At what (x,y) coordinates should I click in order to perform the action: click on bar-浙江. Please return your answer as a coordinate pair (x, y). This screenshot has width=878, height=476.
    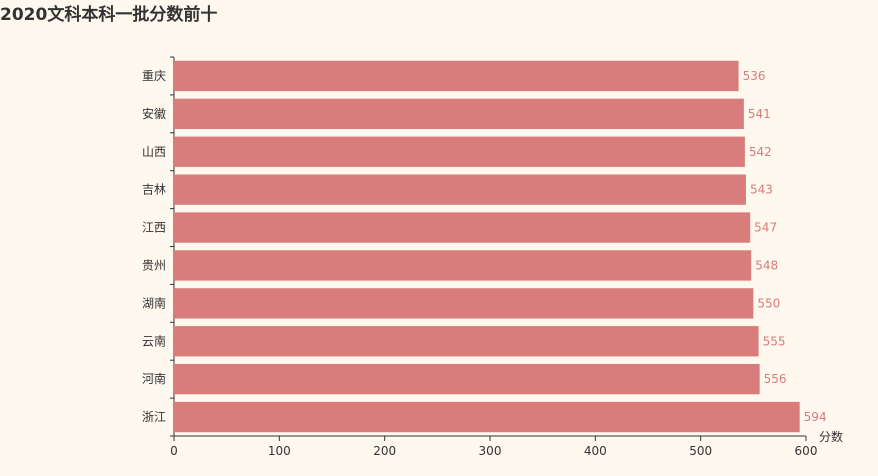
    Looking at the image, I should click on (487, 417).